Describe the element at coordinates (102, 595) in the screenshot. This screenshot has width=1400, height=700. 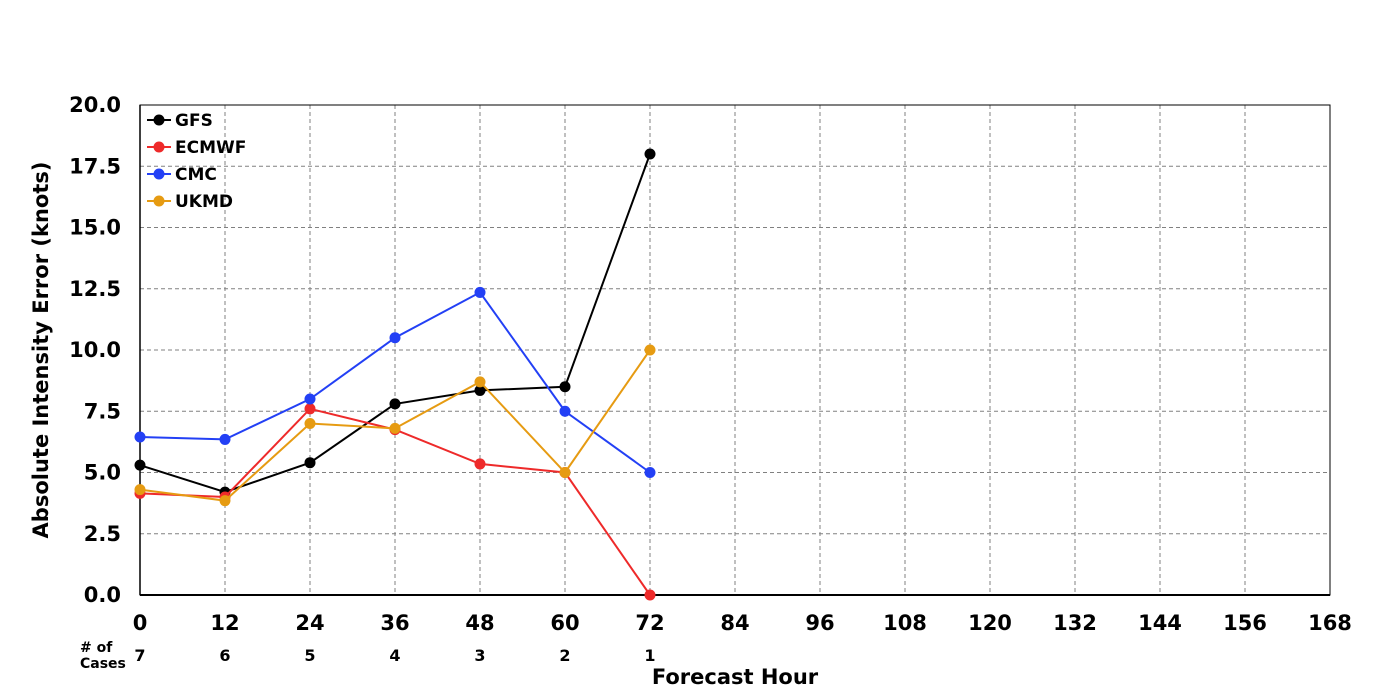
I see `y-tick-label: 0.0` at that location.